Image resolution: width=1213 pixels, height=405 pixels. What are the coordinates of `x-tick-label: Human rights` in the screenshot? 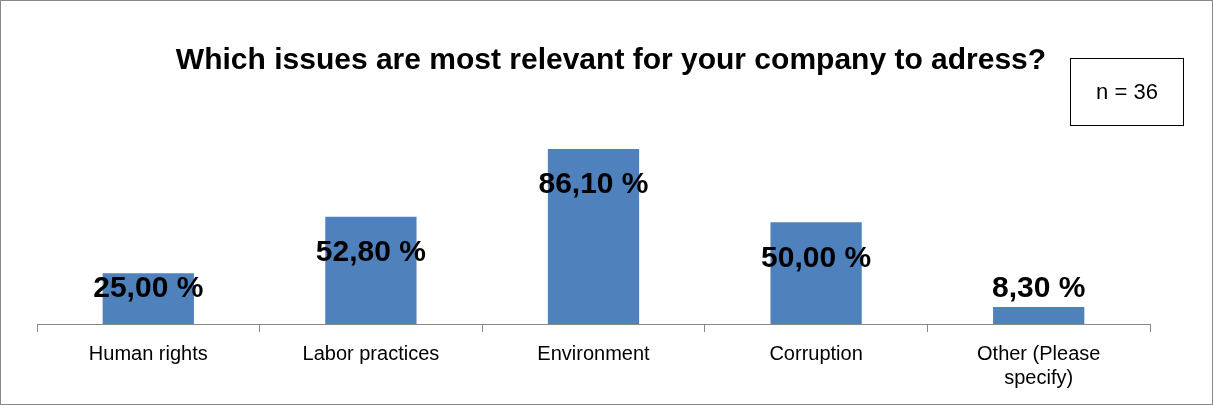 It's located at (148, 352).